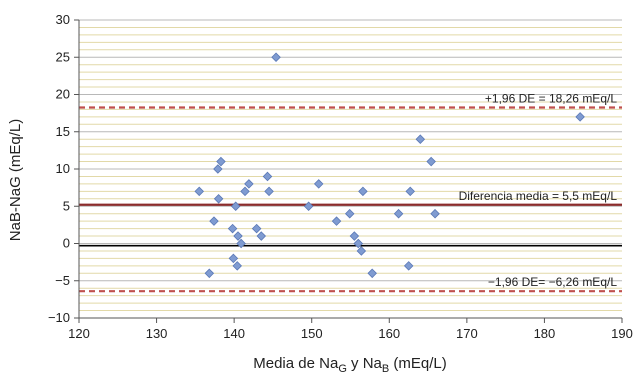 Image resolution: width=636 pixels, height=375 pixels. I want to click on x-axis-title-suffix: (mEq/L), so click(418, 363).